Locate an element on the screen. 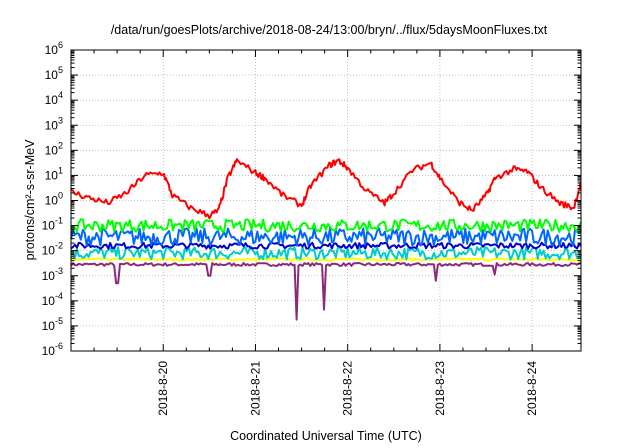 Image resolution: width=640 pixels, height=448 pixels. x-axis-label: Coordinated Universal Time (UTC) is located at coordinates (326, 436).